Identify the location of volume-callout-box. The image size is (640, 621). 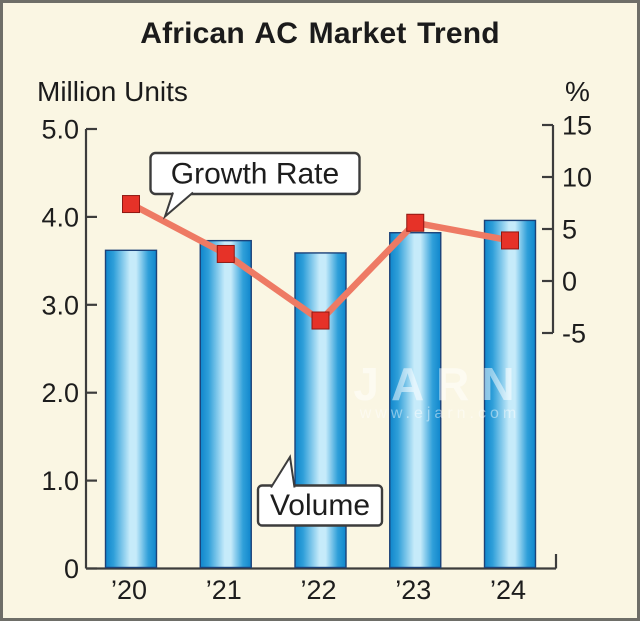
(320, 505).